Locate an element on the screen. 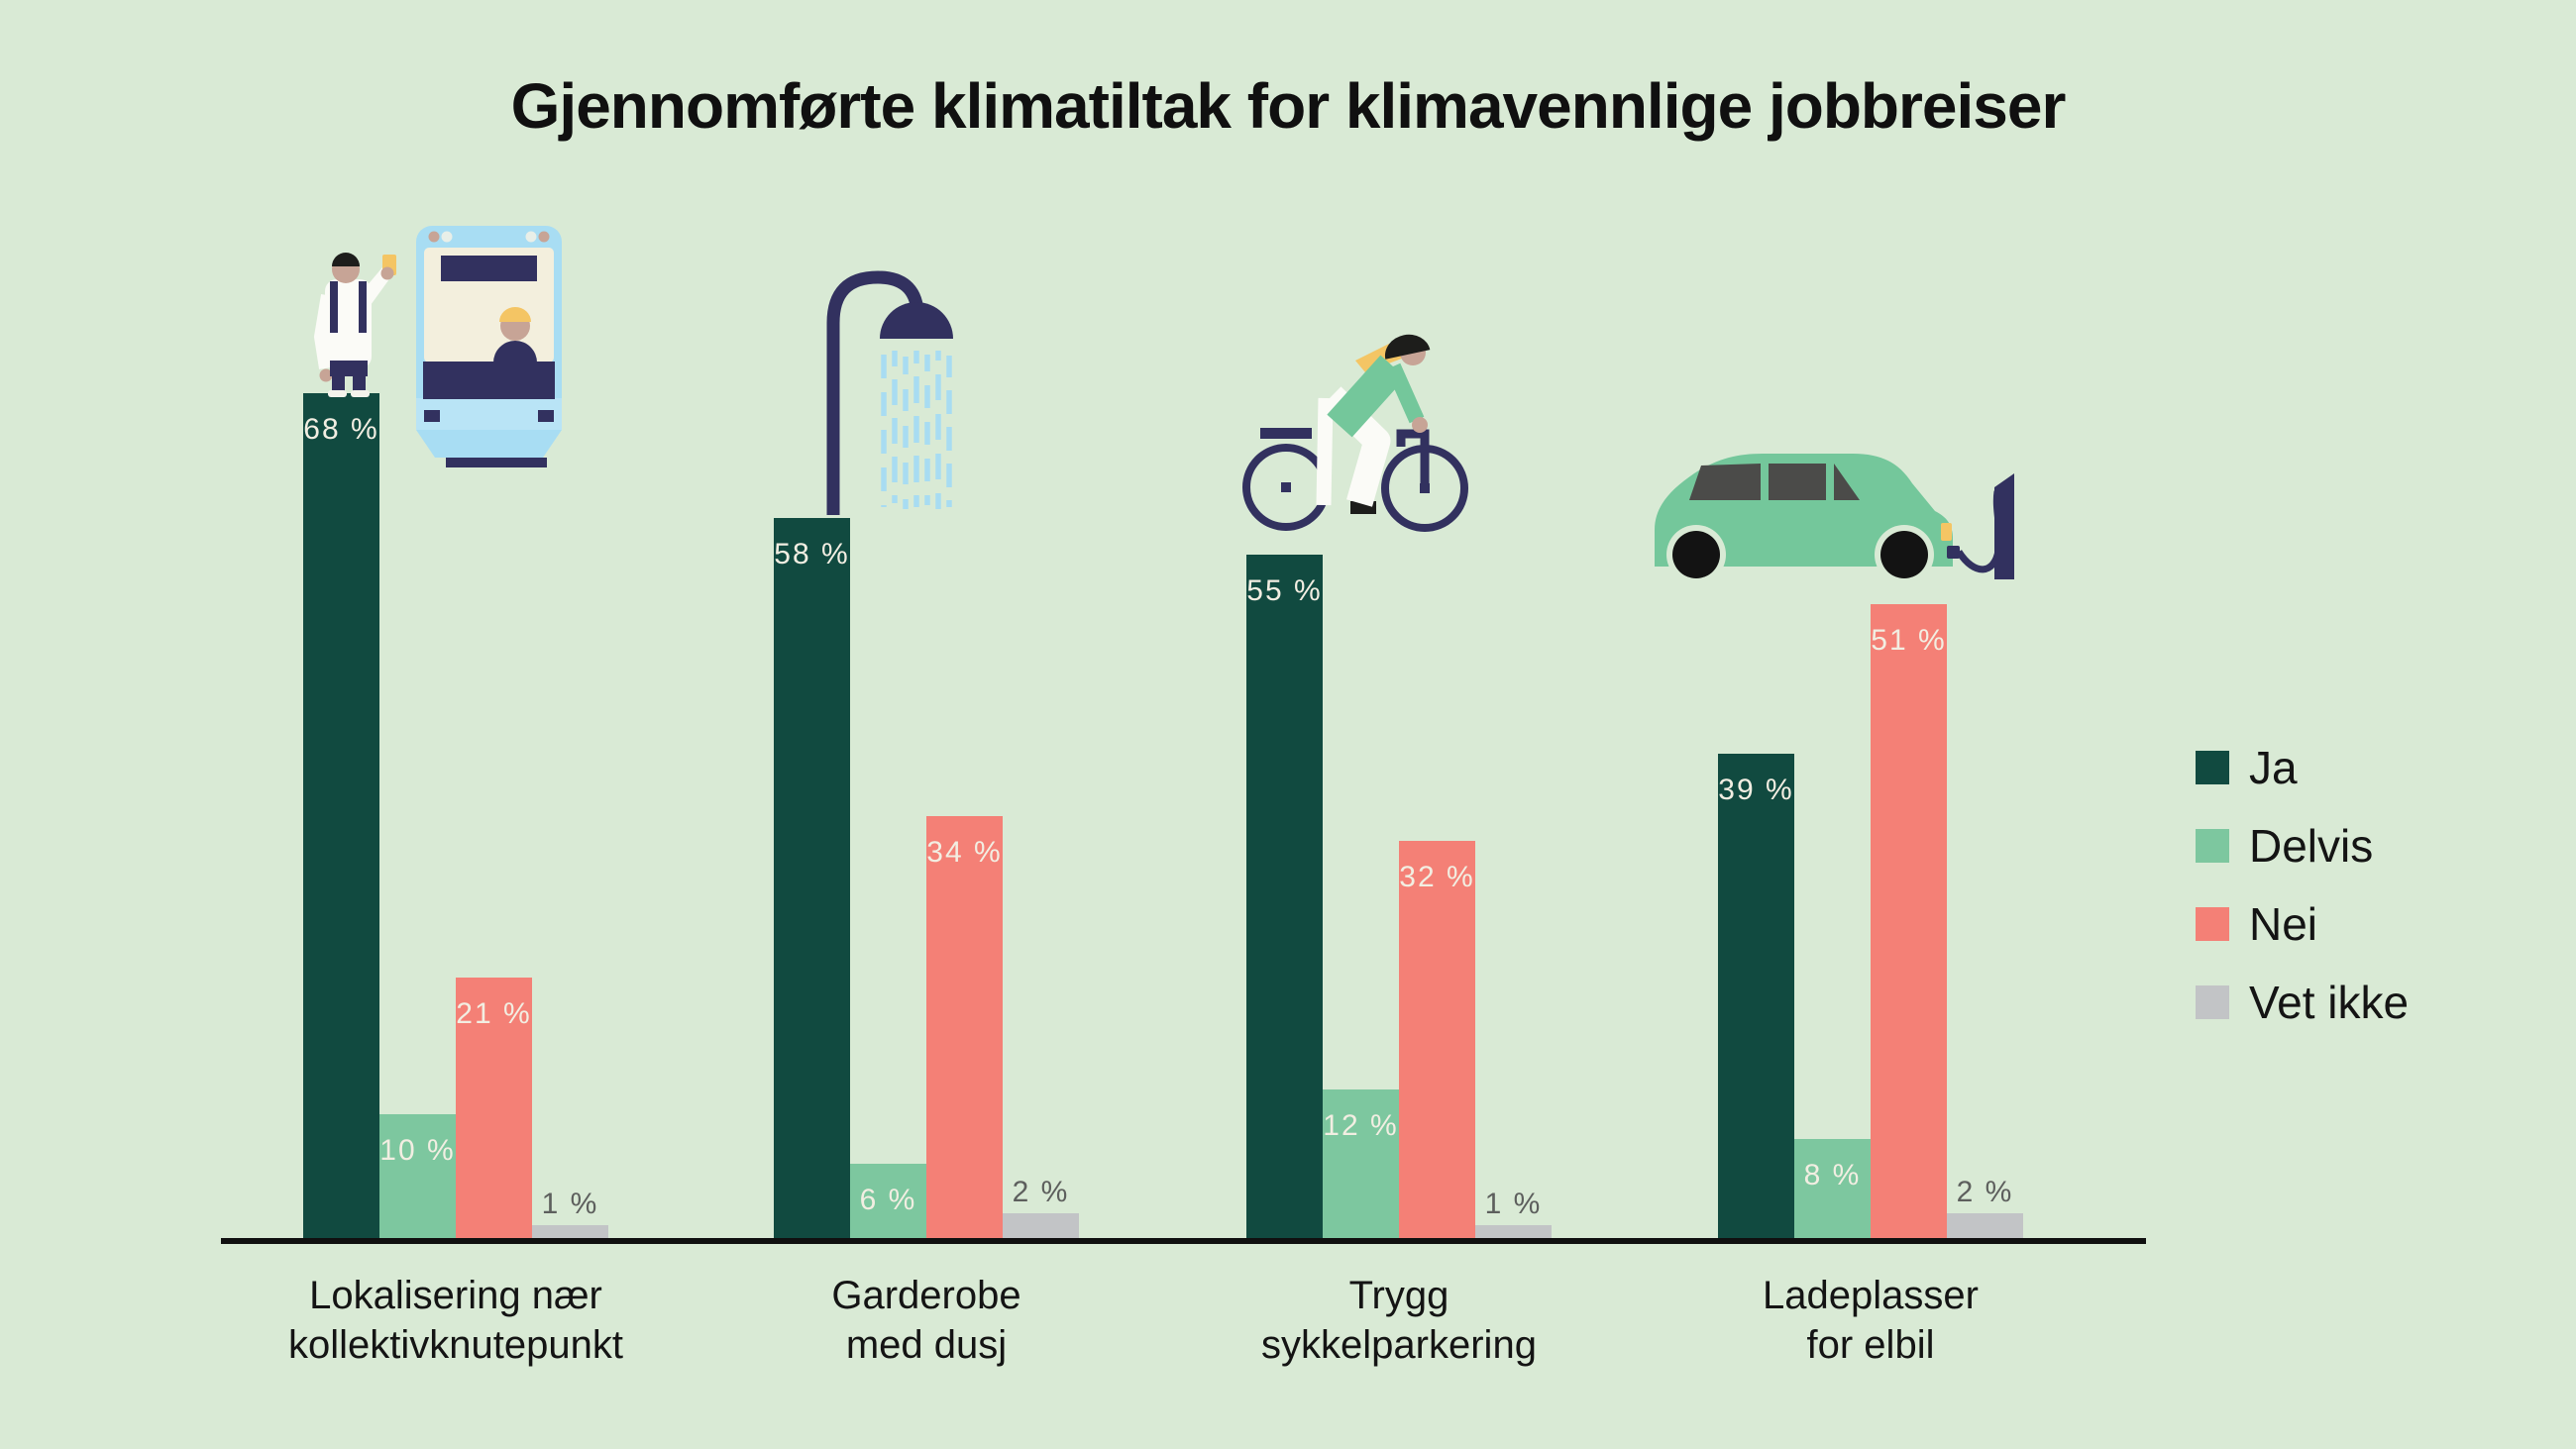 Image resolution: width=2576 pixels, height=1449 pixels. bar-ja-group2 is located at coordinates (812, 878).